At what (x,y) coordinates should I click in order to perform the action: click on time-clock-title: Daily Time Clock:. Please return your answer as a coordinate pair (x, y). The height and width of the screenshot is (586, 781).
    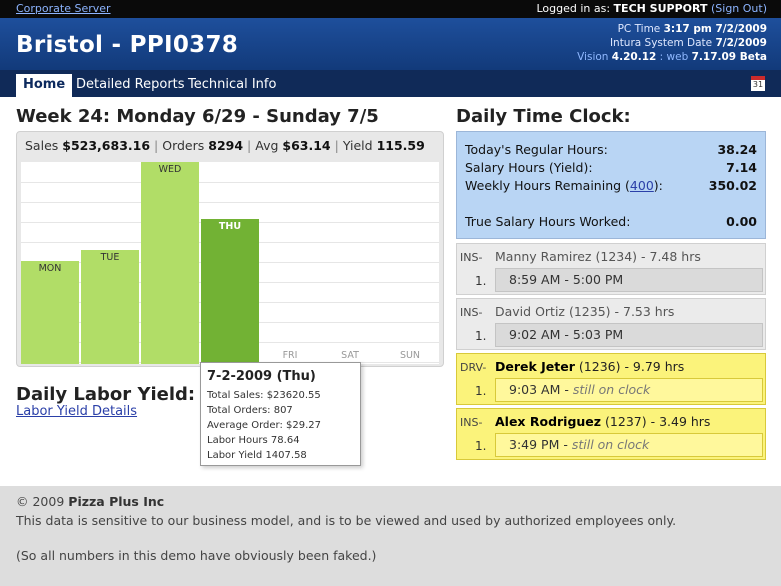
    Looking at the image, I should click on (543, 116).